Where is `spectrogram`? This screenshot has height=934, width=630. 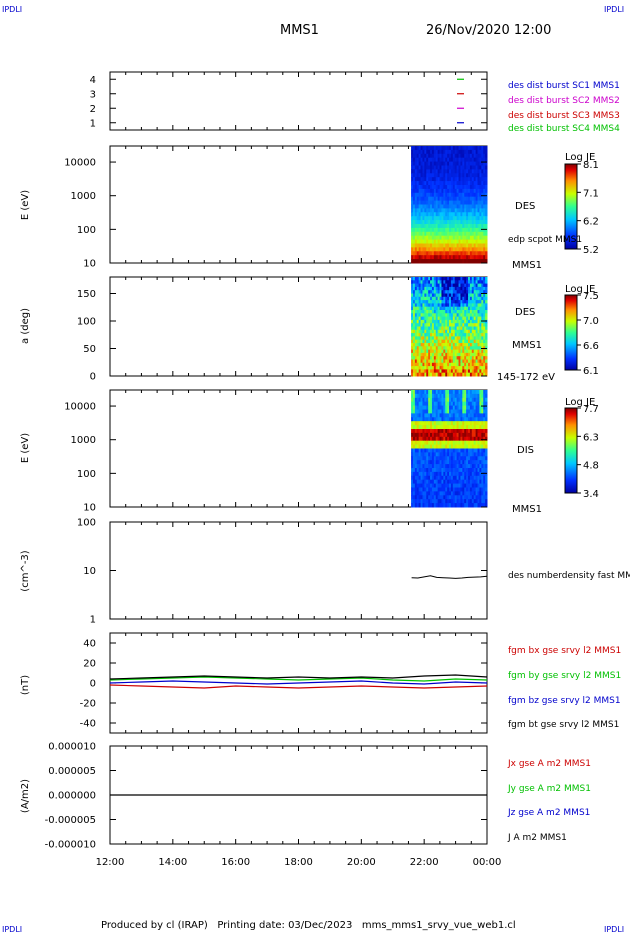
spectrogram is located at coordinates (449, 449).